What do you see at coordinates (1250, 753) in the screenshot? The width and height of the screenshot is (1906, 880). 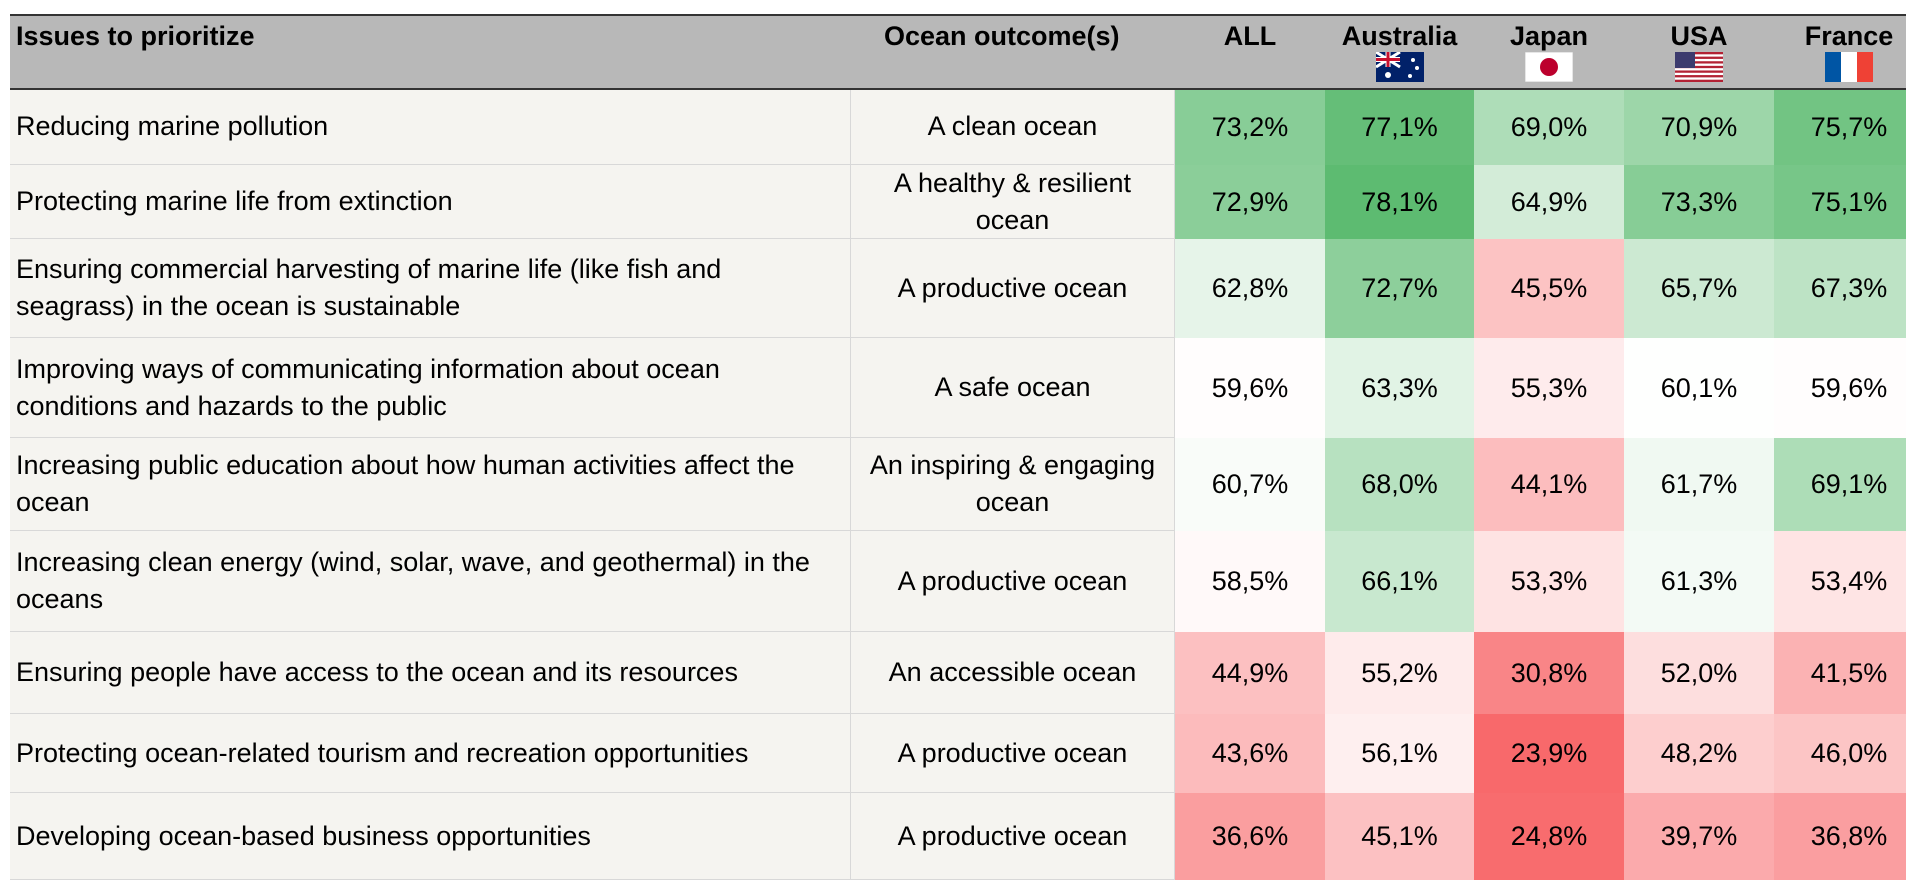 I see `cell-text: 43,6%` at bounding box center [1250, 753].